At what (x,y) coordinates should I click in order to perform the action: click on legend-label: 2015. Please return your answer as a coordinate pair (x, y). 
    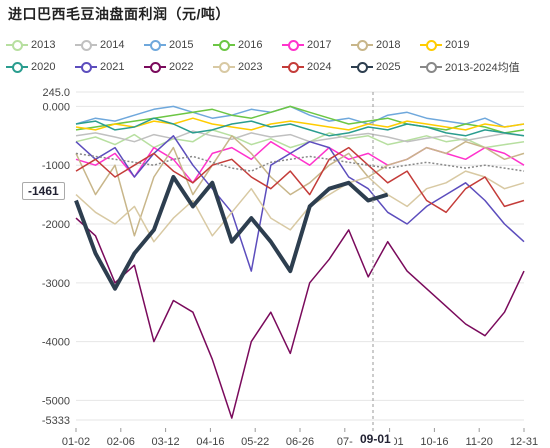
    Looking at the image, I should click on (181, 45).